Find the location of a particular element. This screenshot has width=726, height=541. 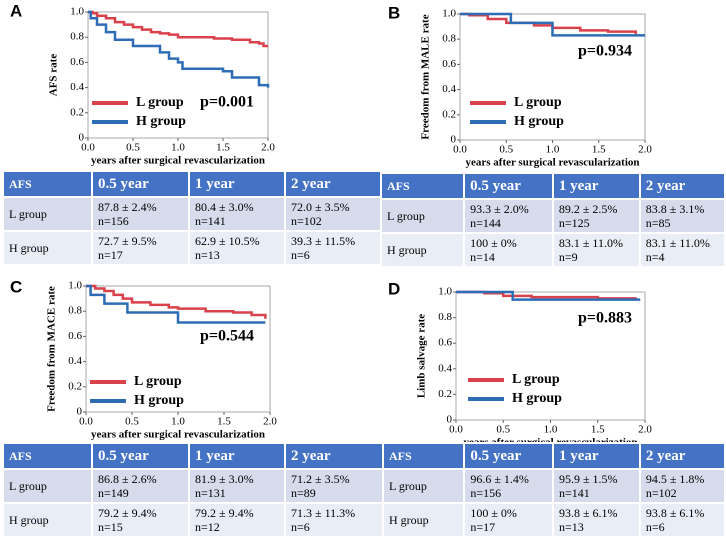

table-cell: 94.5 ± 1.8% n=102 is located at coordinates (682, 486).